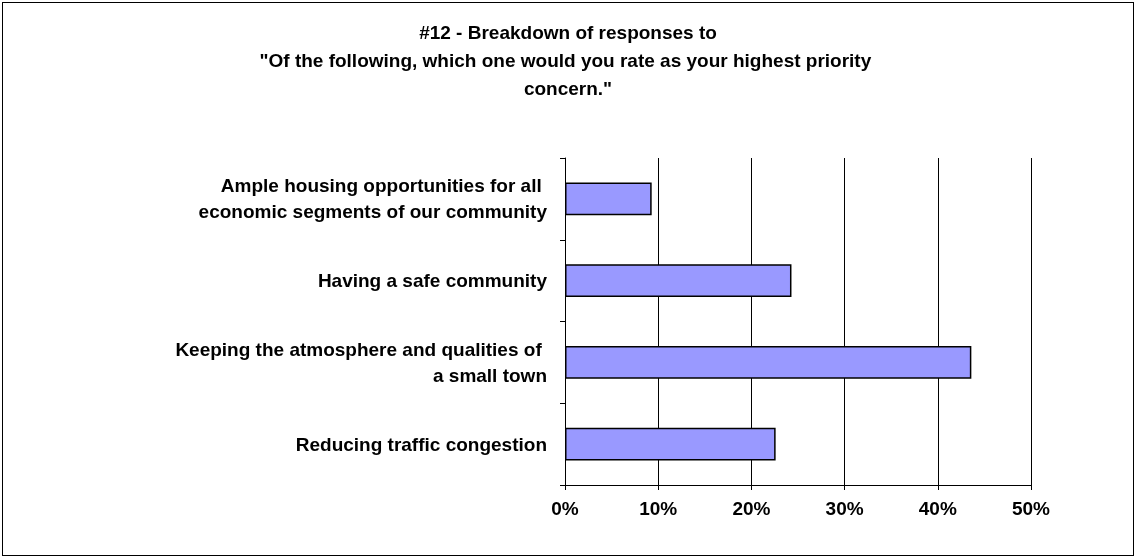  Describe the element at coordinates (568, 60) in the screenshot. I see `chart-title: #12 - Breakdown of responses to "Of the following, which one would you rate as your highest priority concern."` at that location.